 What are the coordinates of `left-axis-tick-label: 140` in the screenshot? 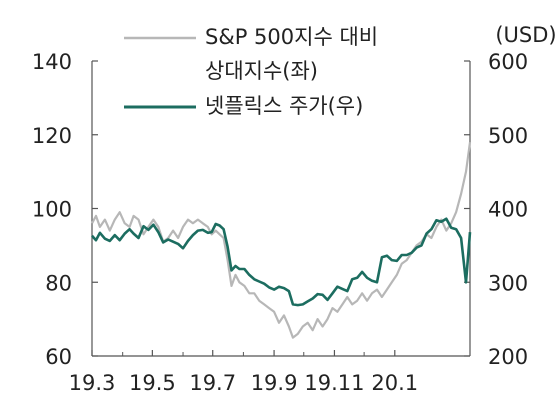 It's located at (52, 62).